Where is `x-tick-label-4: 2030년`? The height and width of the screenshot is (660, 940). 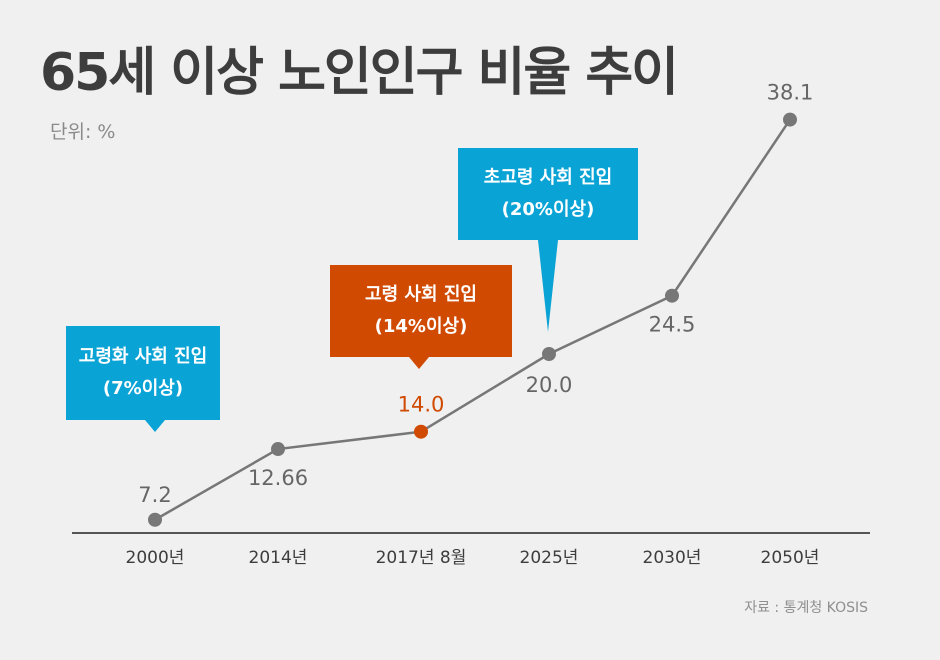 x-tick-label-4: 2030년 is located at coordinates (672, 558).